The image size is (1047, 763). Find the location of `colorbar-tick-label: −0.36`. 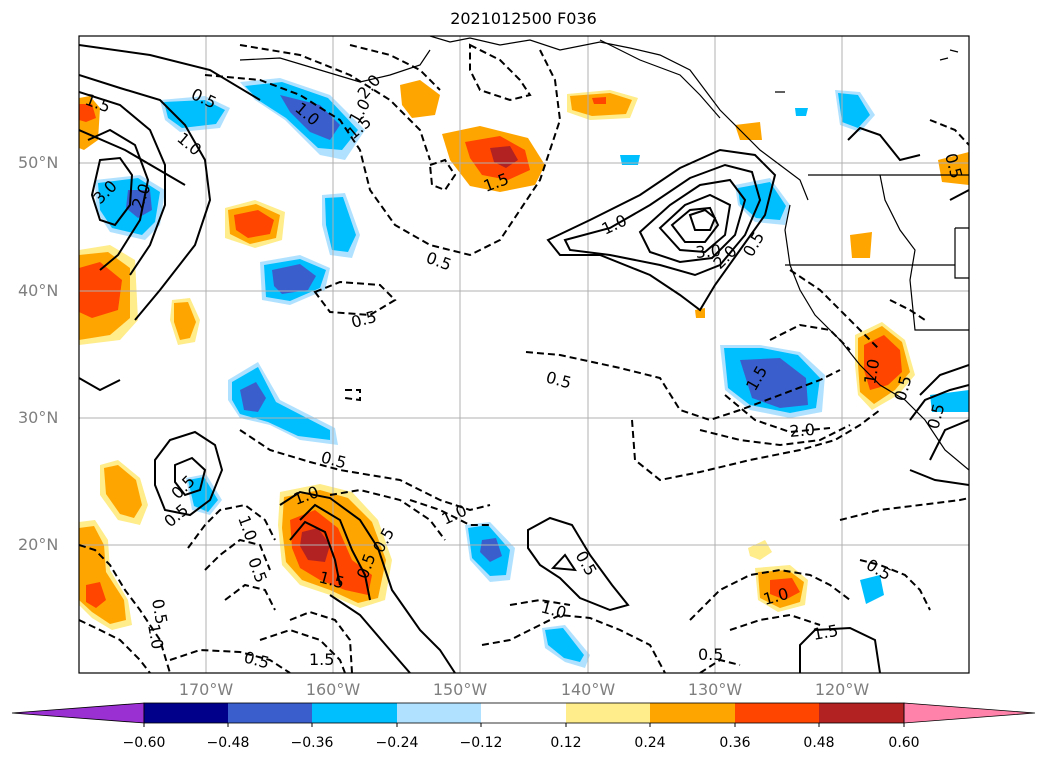

colorbar-tick-label: −0.36 is located at coordinates (312, 743).